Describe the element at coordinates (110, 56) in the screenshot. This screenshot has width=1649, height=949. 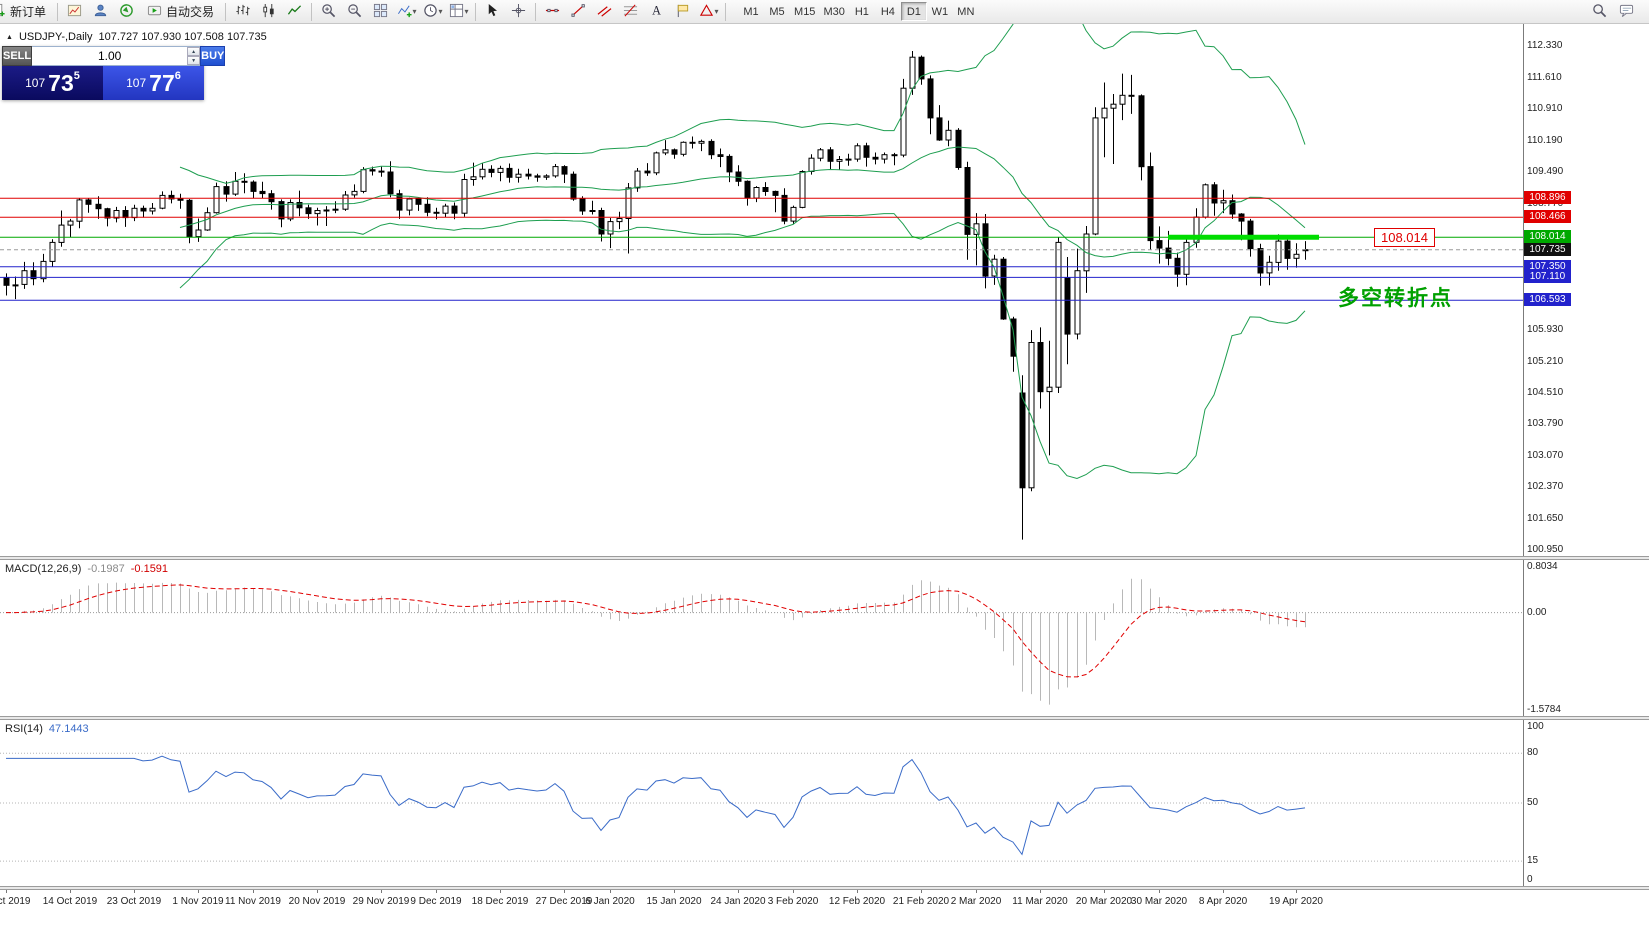
I see `volume-input` at that location.